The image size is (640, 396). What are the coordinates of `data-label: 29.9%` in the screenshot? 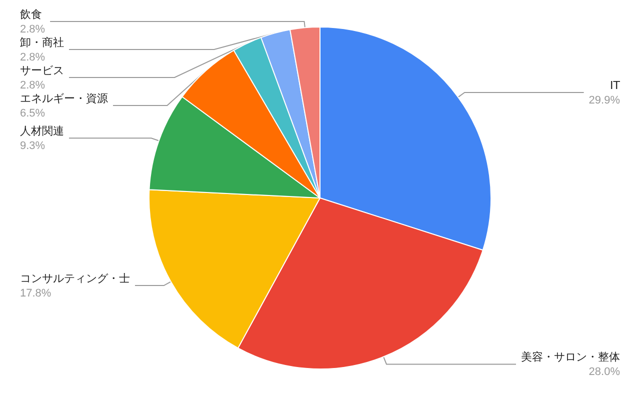 It's located at (604, 100).